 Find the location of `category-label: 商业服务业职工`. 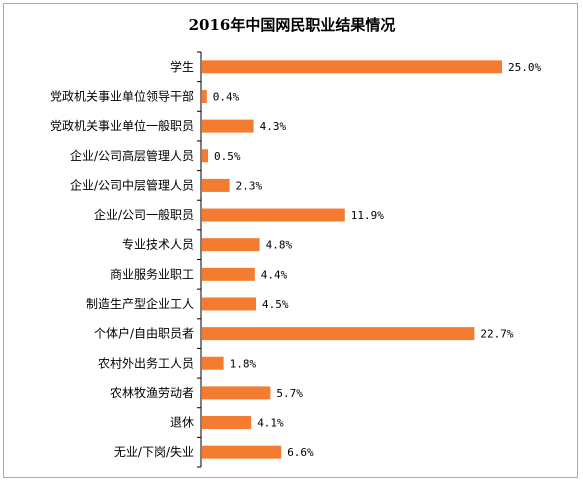

category-label: 商业服务业职工 is located at coordinates (152, 273).